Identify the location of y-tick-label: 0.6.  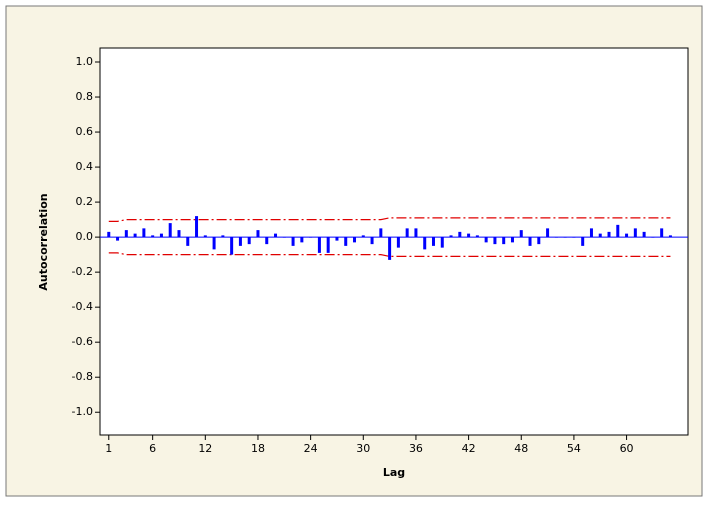
(85, 131).